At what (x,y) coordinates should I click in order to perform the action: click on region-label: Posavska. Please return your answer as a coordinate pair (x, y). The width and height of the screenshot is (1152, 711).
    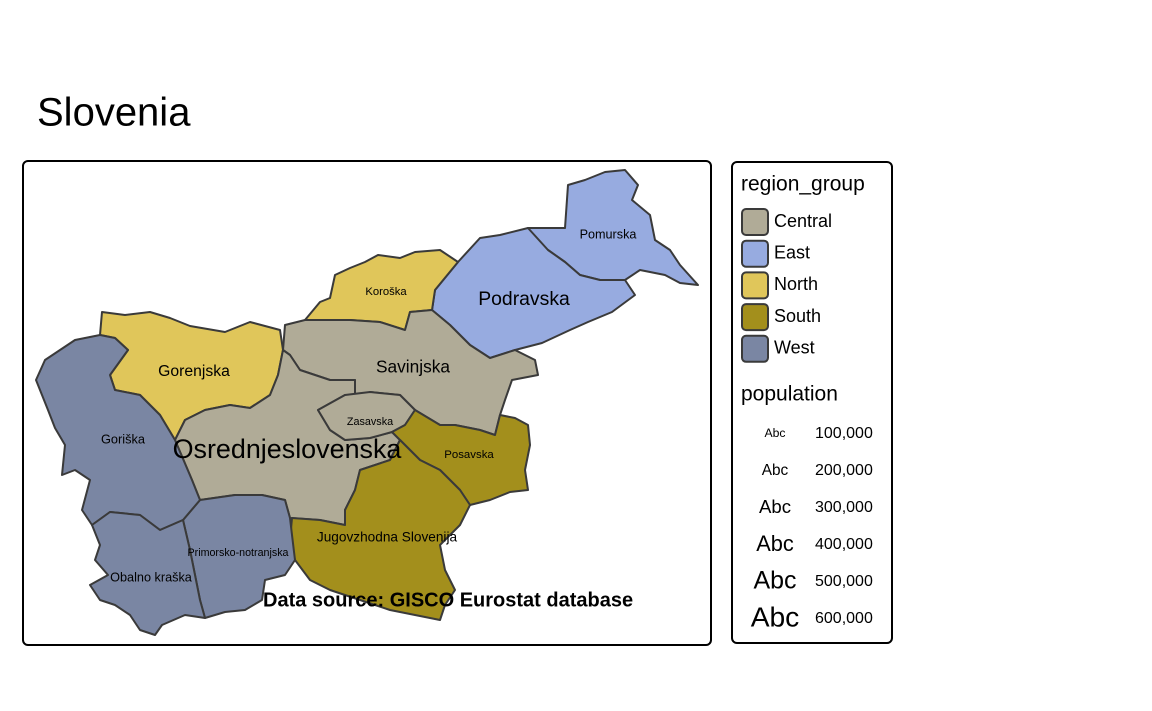
    Looking at the image, I should click on (469, 455).